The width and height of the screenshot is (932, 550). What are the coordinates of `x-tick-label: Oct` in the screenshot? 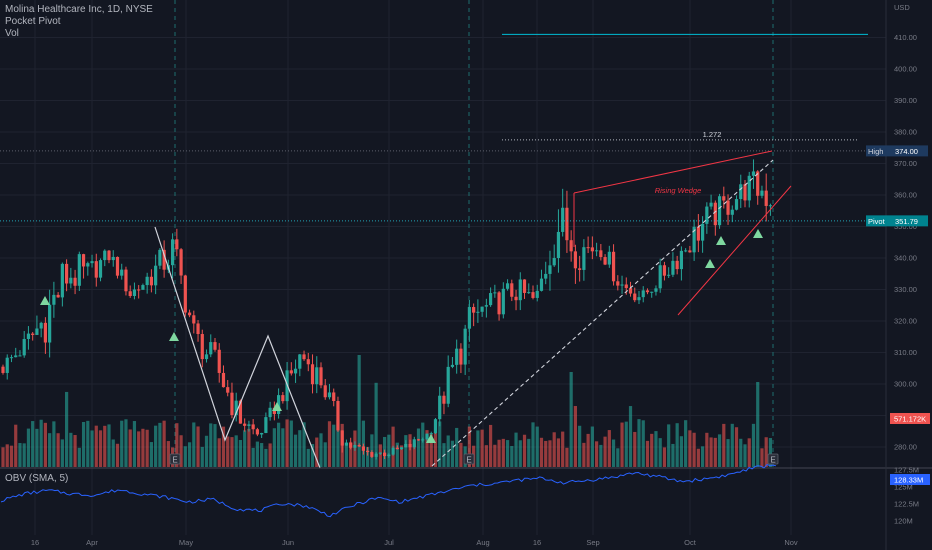 It's located at (690, 542).